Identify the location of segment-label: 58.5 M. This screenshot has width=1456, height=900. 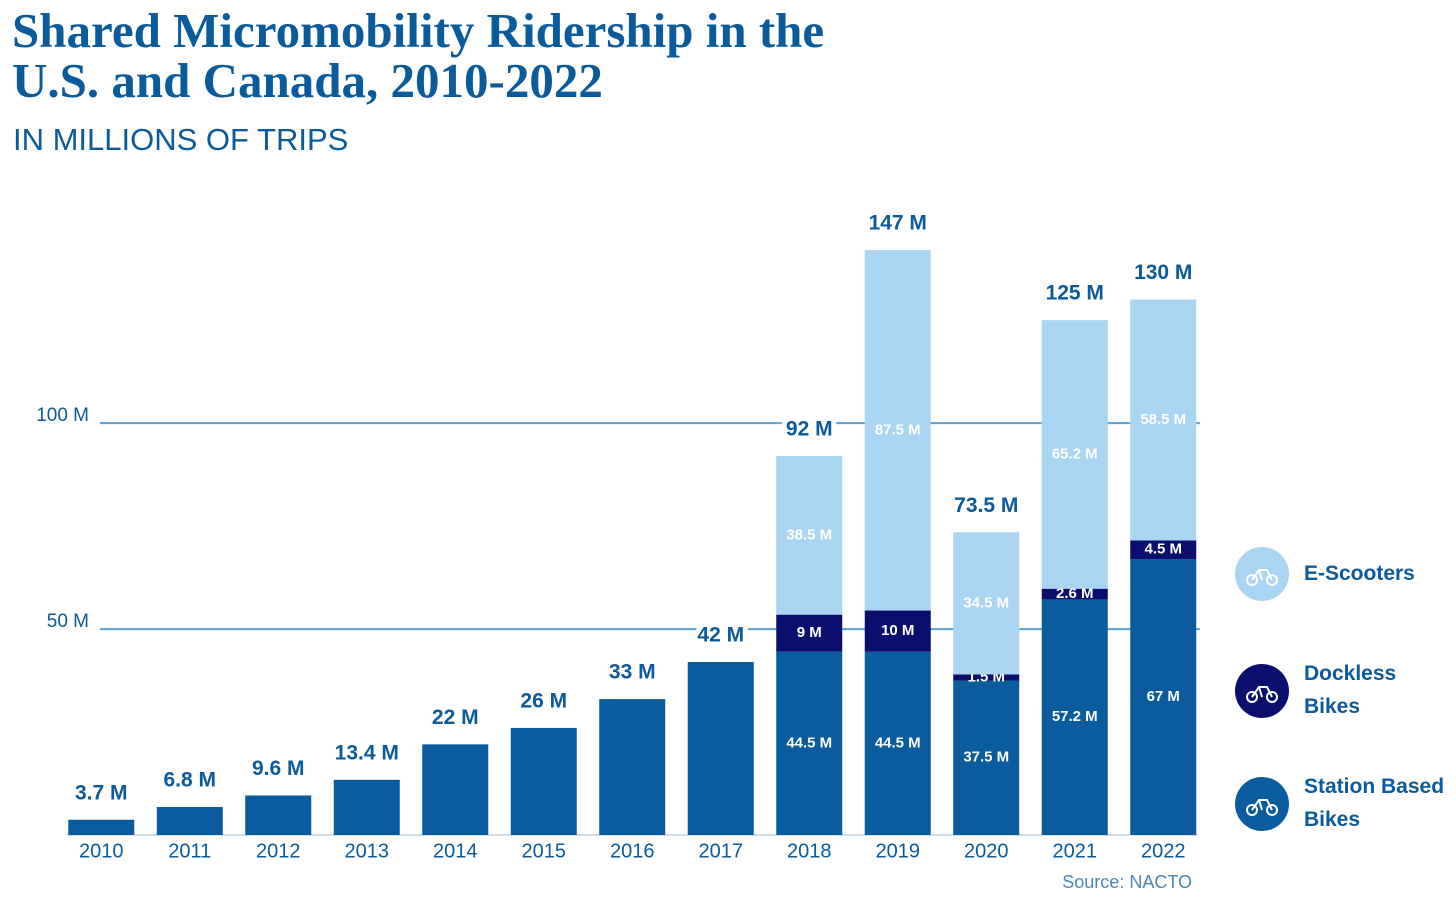
(1163, 419).